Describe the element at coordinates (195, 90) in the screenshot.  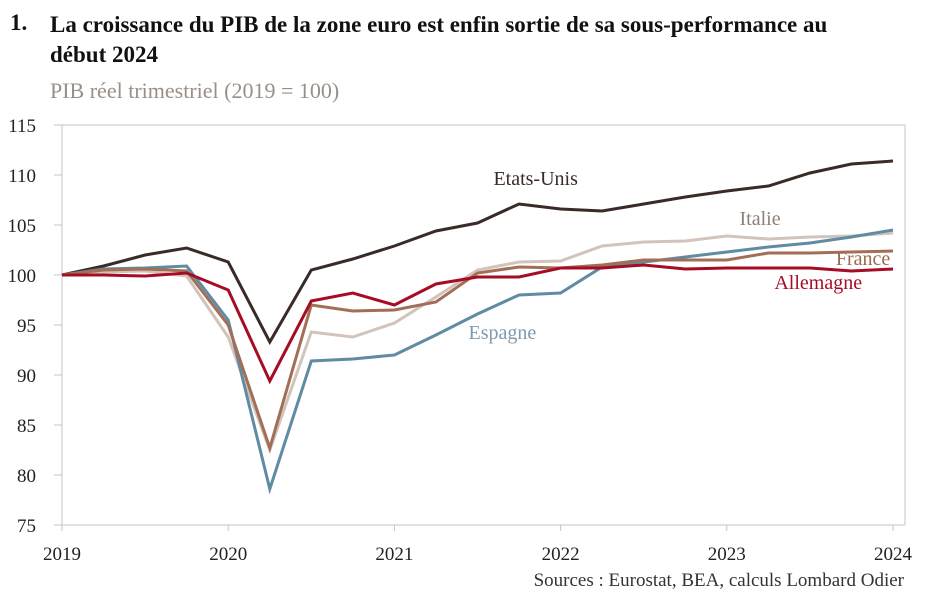
I see `chart-subtitle: PIB réel trimestriel (2019 = 100)` at that location.